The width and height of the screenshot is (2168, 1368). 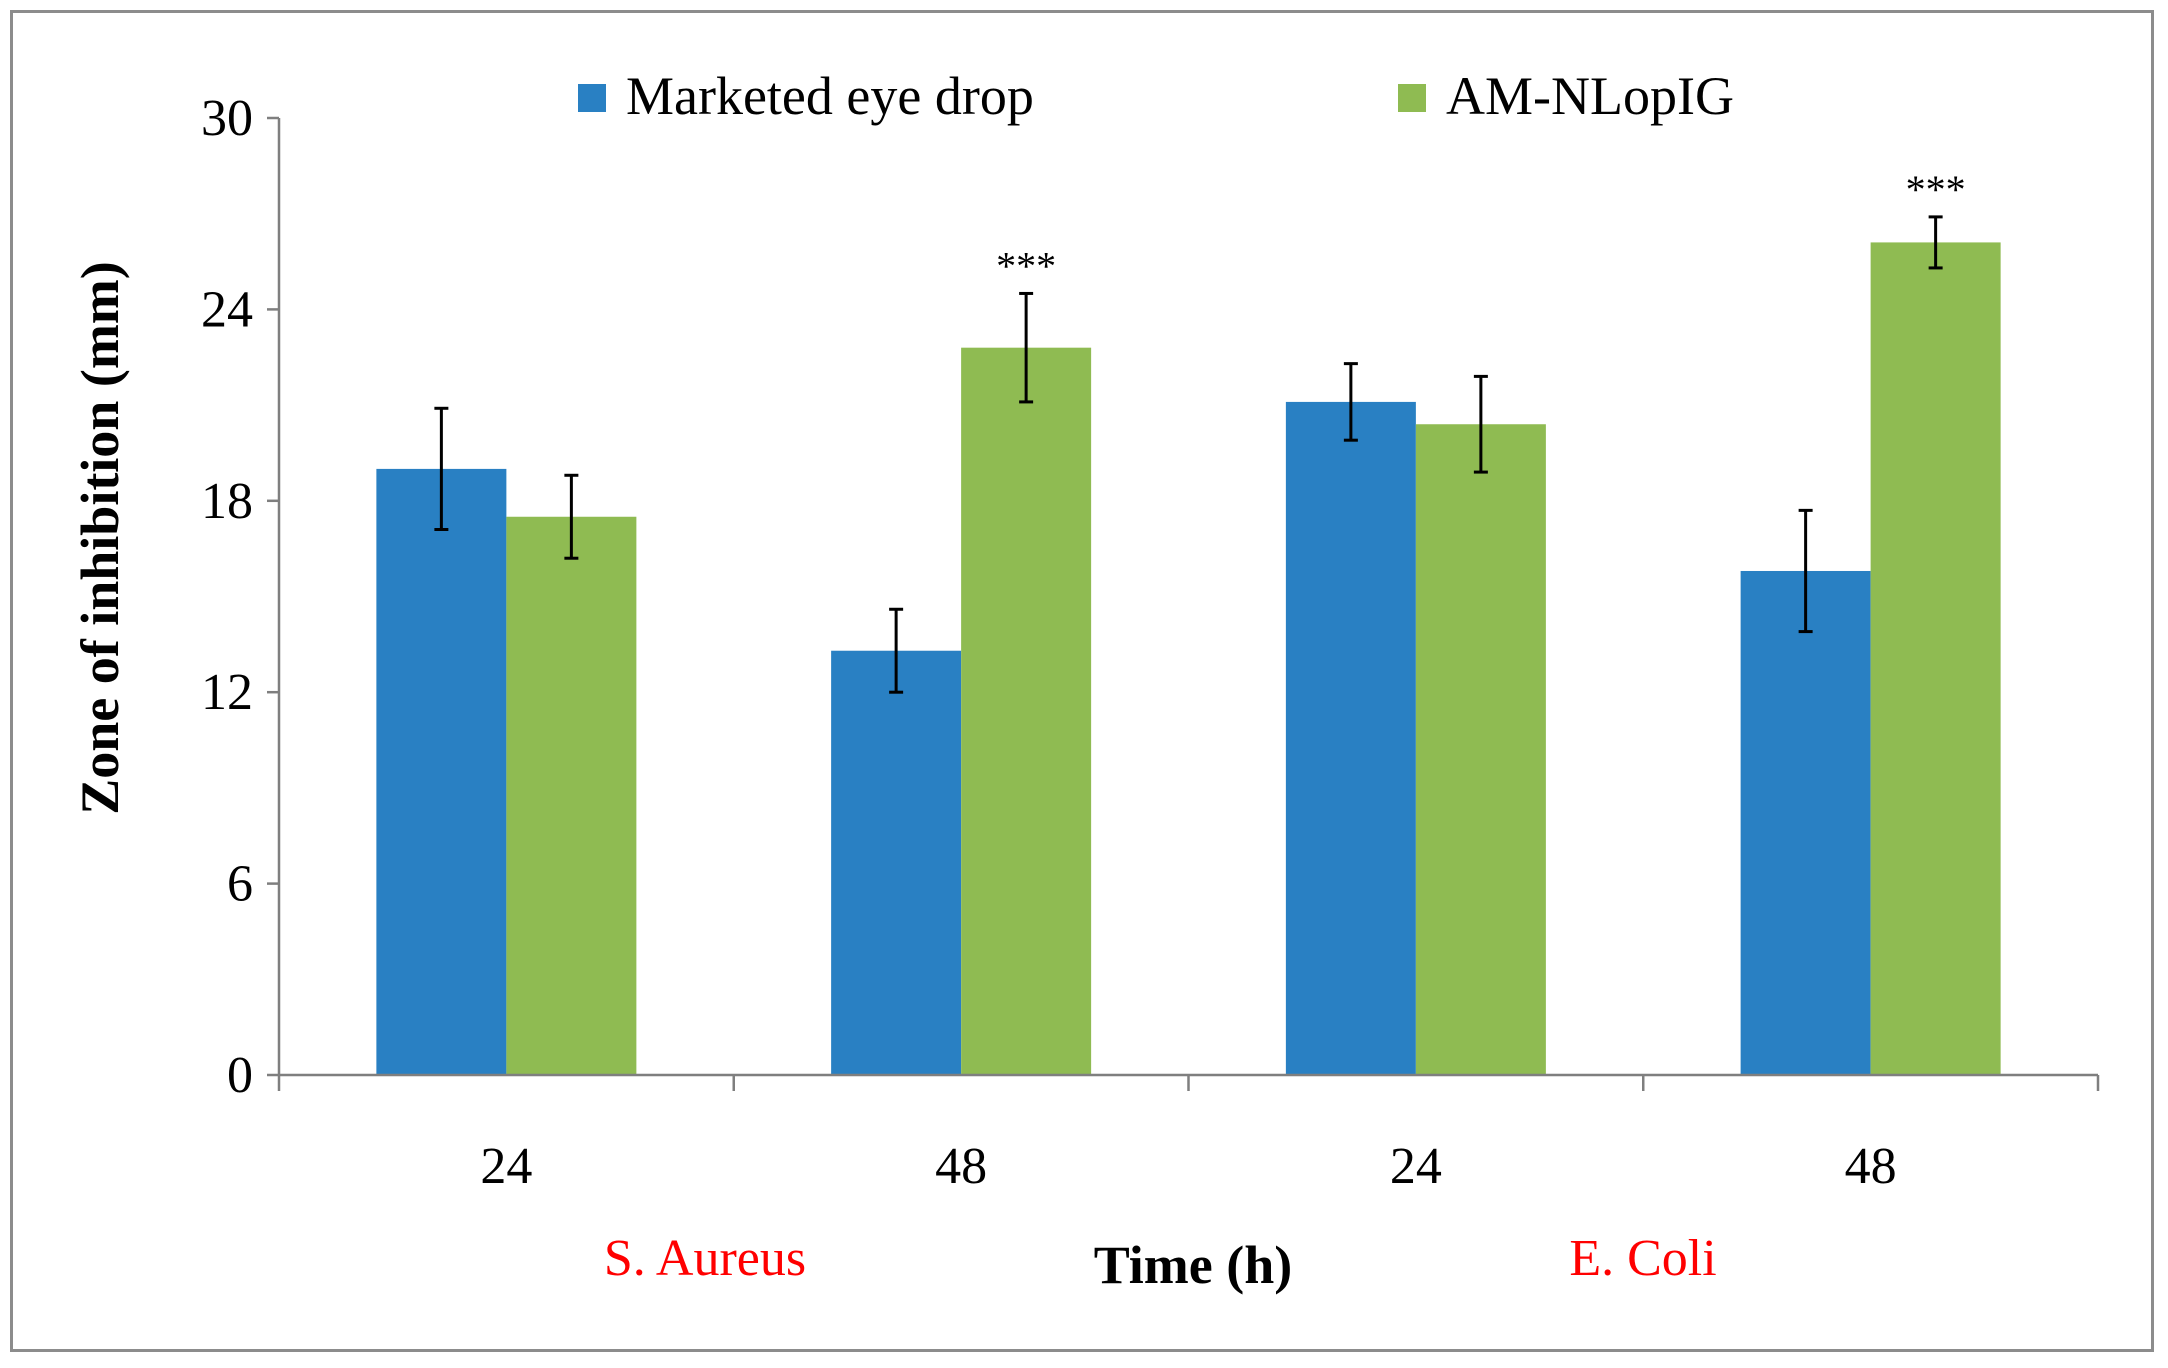 What do you see at coordinates (1156, 96) in the screenshot?
I see `legend: Marketed eye drop AM-NLopIG` at bounding box center [1156, 96].